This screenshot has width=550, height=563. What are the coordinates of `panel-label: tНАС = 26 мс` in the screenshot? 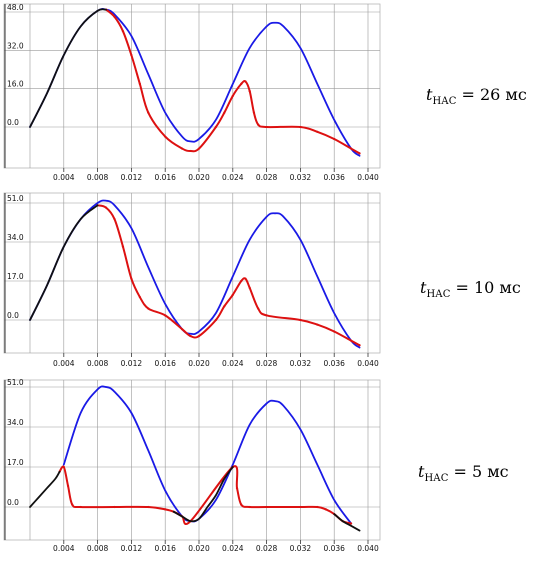 It's located at (476, 96).